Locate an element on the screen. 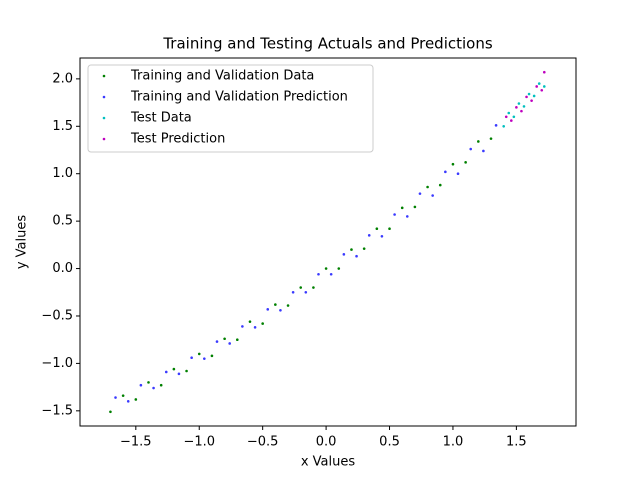 The width and height of the screenshot is (640, 480). y-tick-label: 1.5 is located at coordinates (62, 126).